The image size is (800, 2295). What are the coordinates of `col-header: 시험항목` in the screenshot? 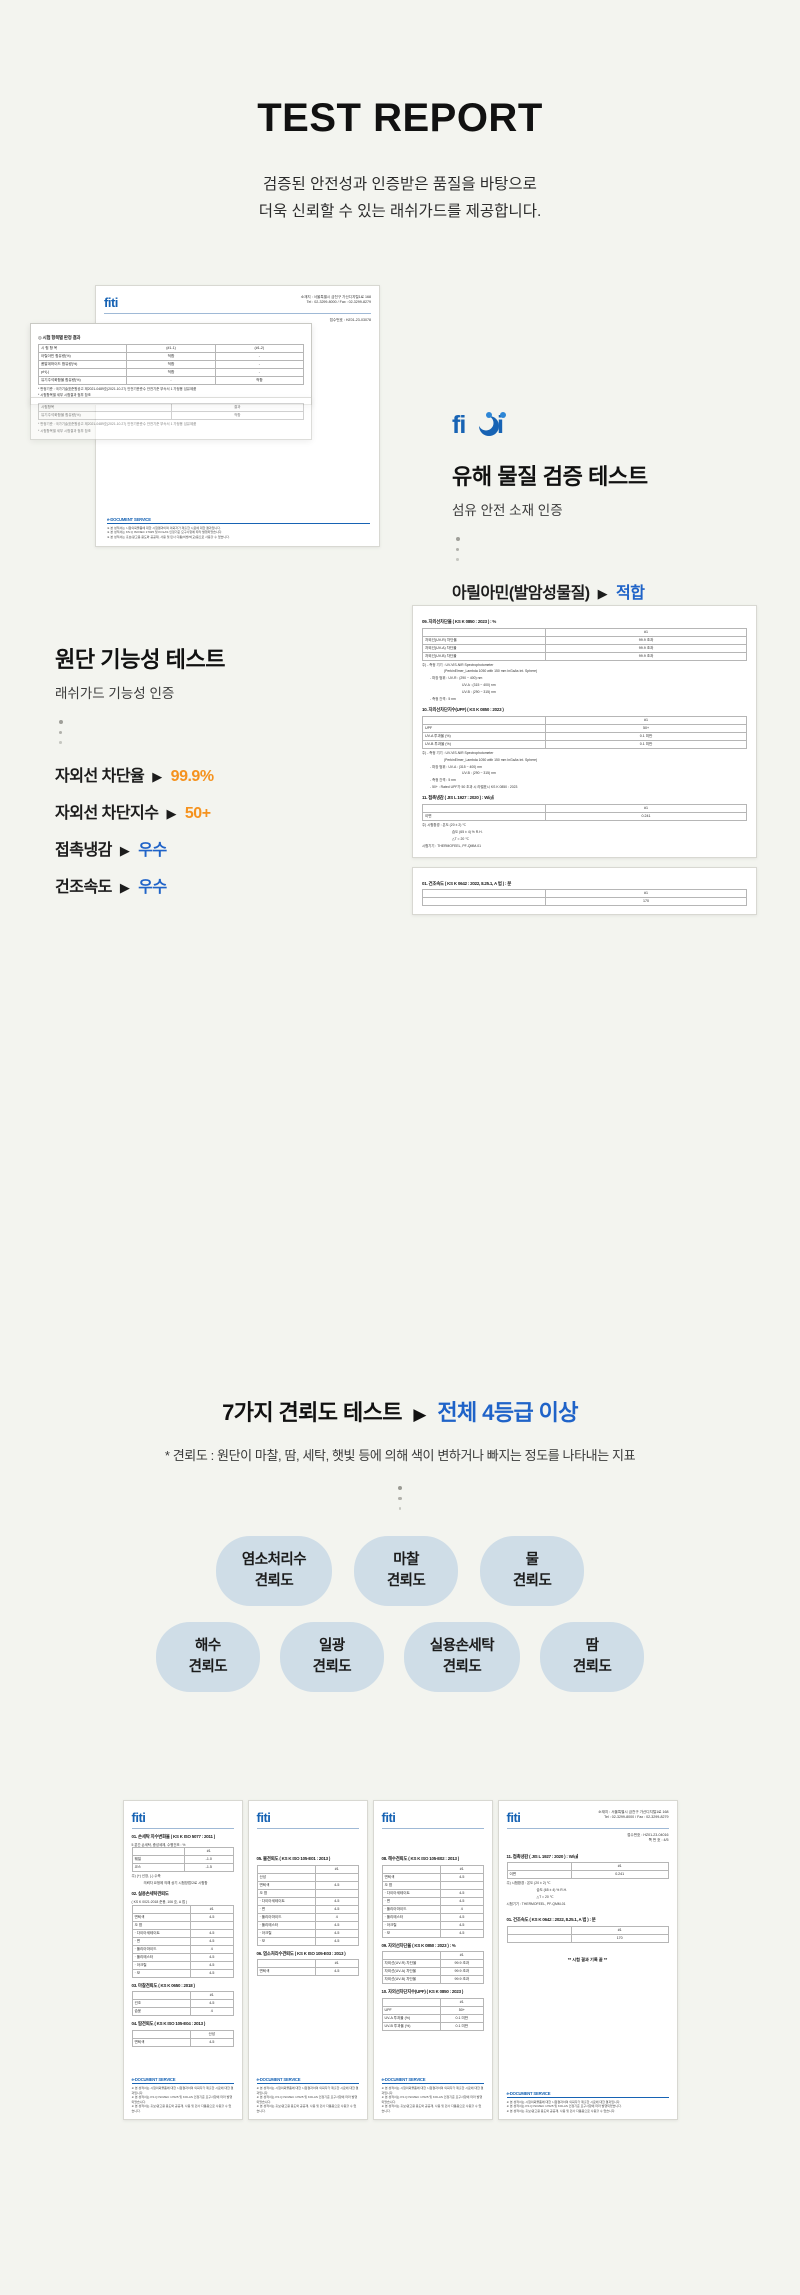 It's located at (105, 407).